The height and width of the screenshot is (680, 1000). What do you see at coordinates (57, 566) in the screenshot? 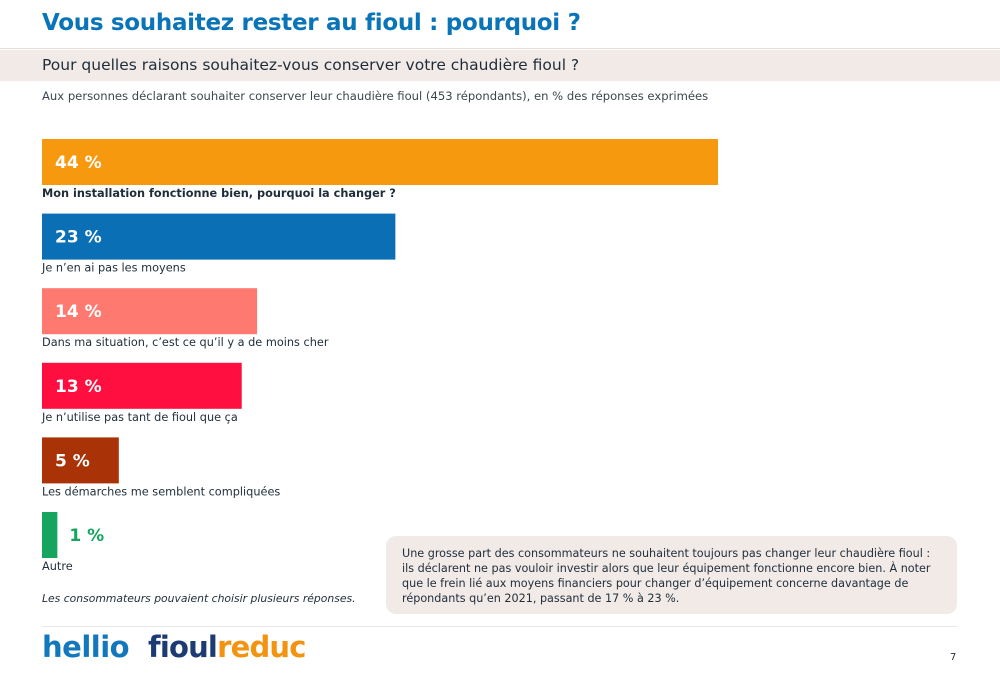
I see `category-label-6: Autre` at bounding box center [57, 566].